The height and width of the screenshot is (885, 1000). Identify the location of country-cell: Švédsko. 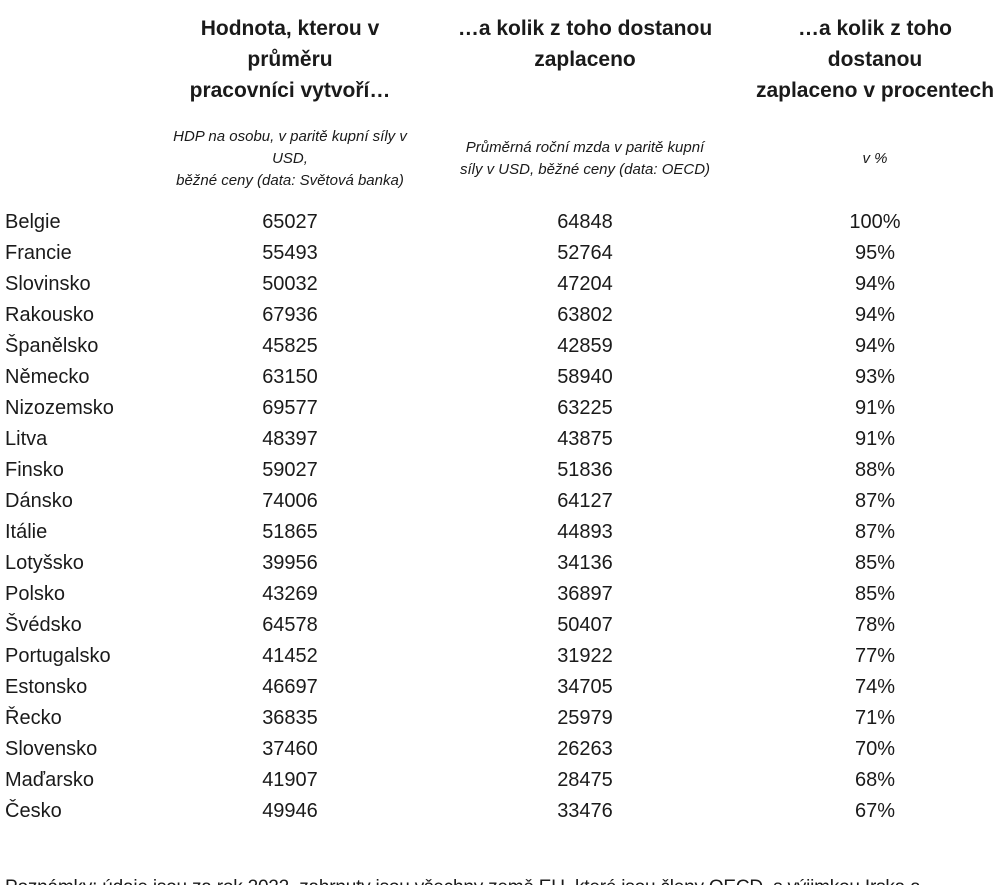
(43, 625).